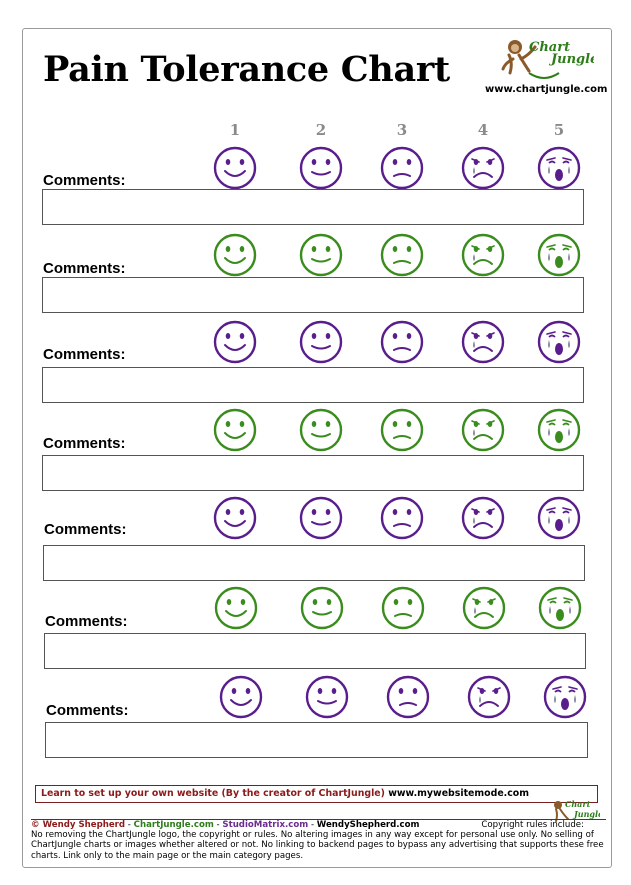  Describe the element at coordinates (173, 825) in the screenshot. I see `footer-link-chartjungle: ChartJungle.com` at that location.